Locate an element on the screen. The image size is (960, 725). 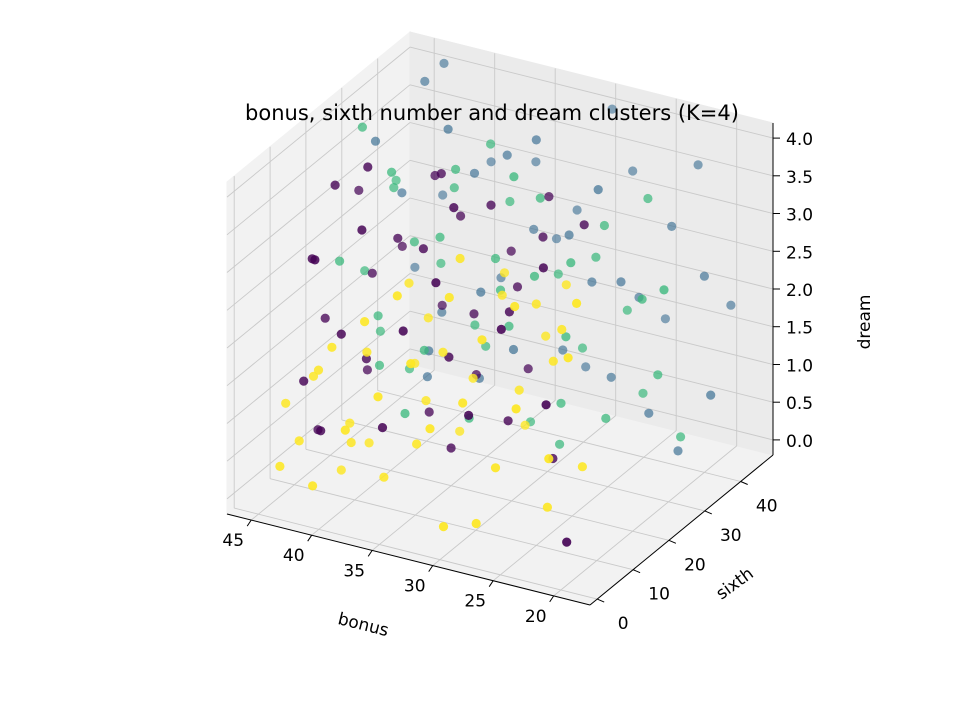
y-axis-line is located at coordinates (681, 530).